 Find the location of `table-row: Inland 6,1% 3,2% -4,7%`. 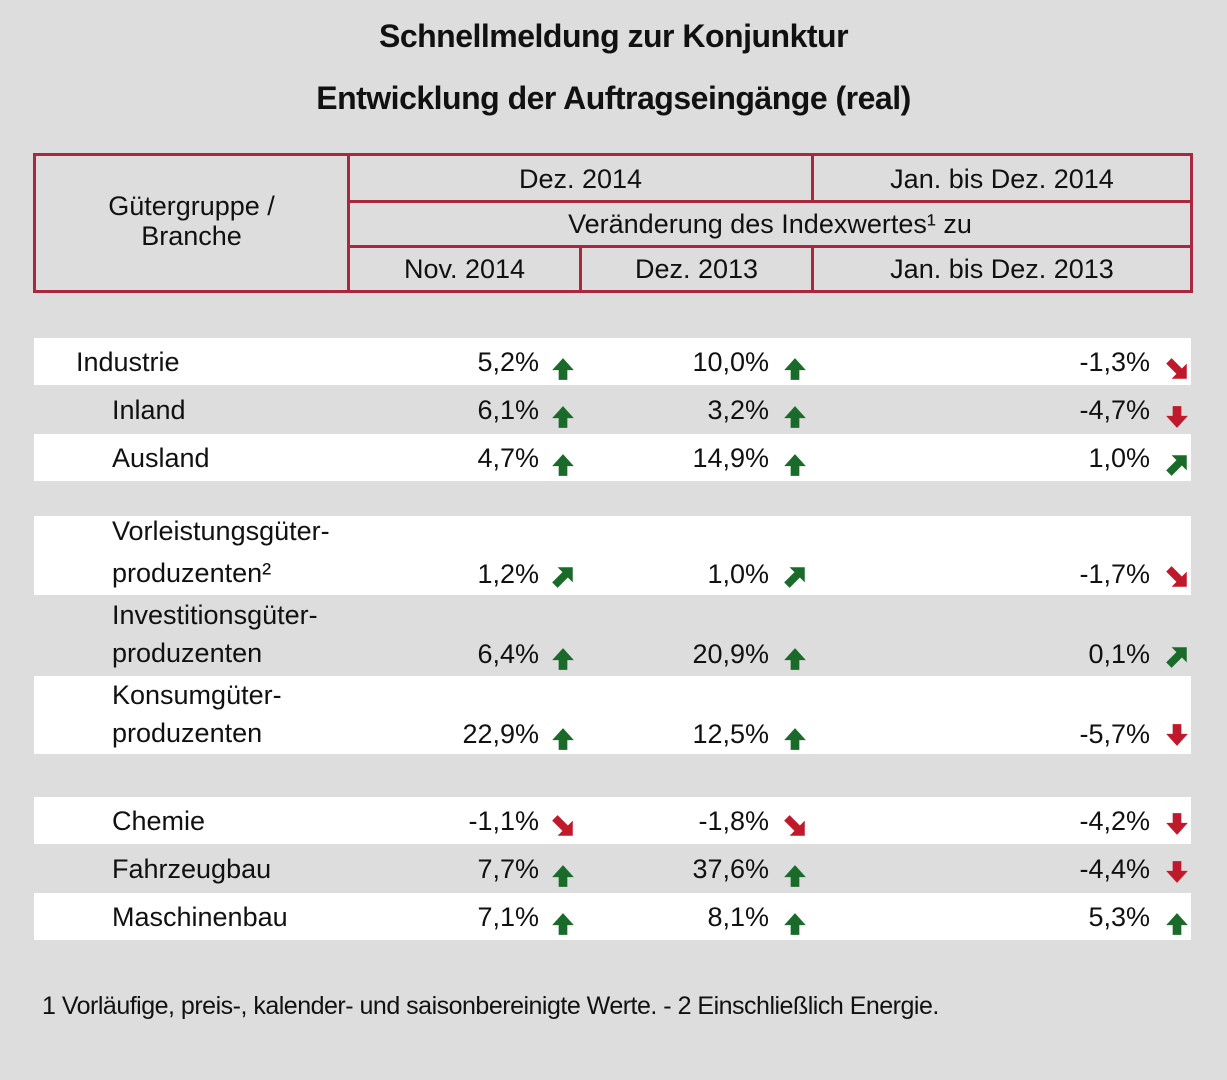

table-row: Inland 6,1% 3,2% -4,7% is located at coordinates (612, 409).